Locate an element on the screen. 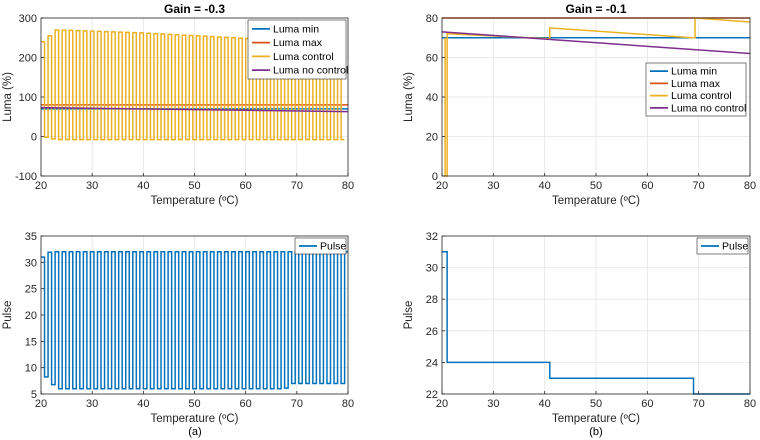 The height and width of the screenshot is (440, 760). y-tick-label: 32 is located at coordinates (432, 237).